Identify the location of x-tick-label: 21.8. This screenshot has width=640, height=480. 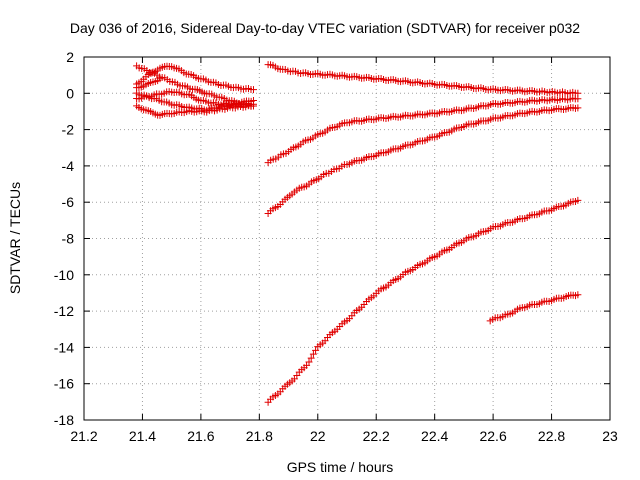
(259, 436).